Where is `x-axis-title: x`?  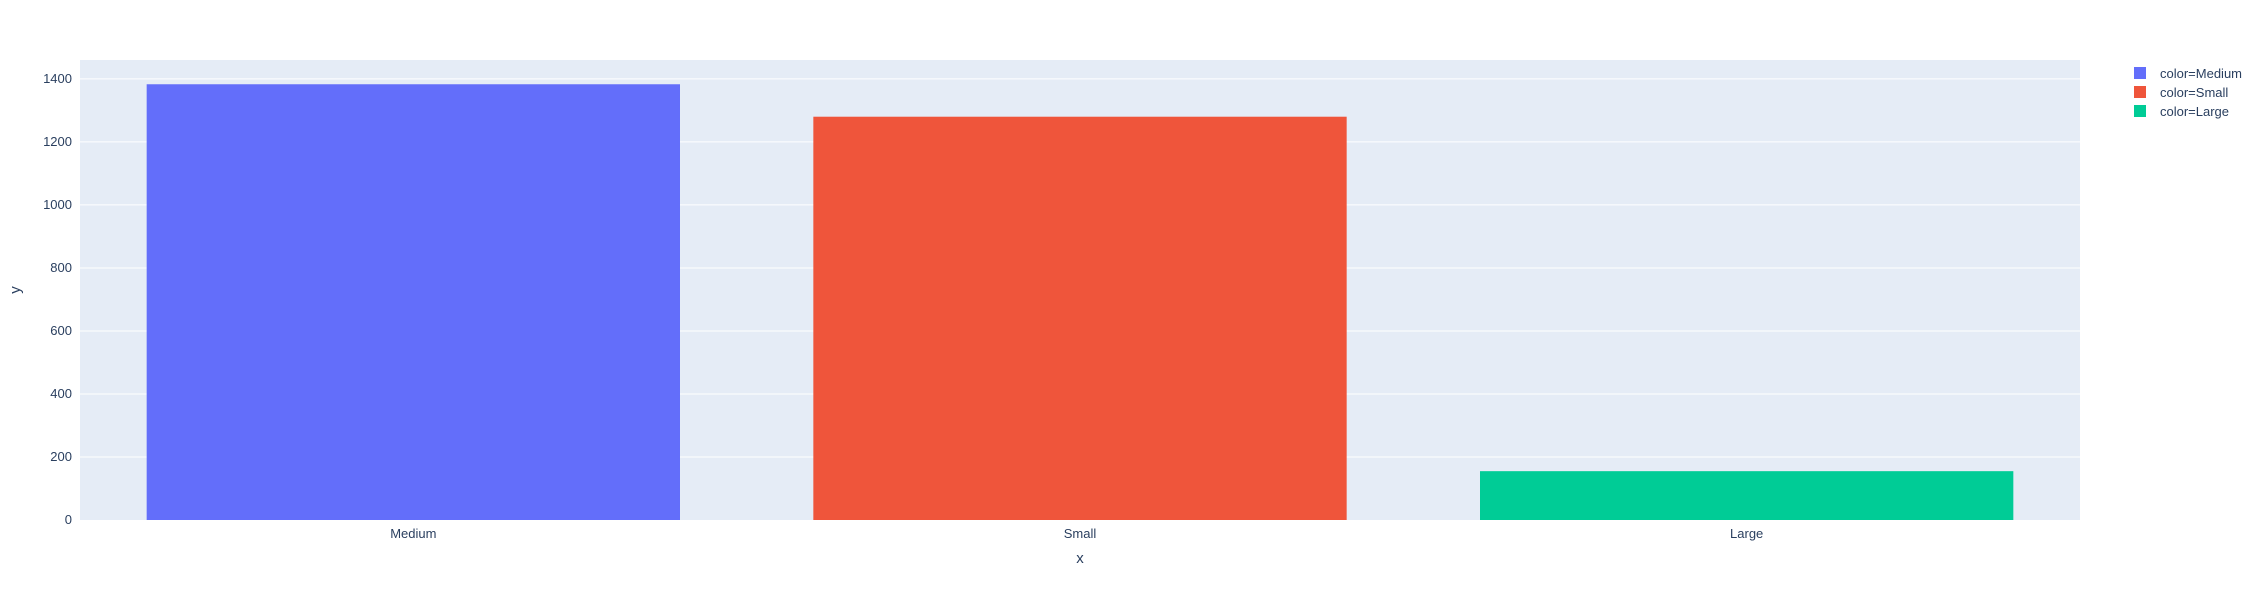 x-axis-title: x is located at coordinates (1080, 558).